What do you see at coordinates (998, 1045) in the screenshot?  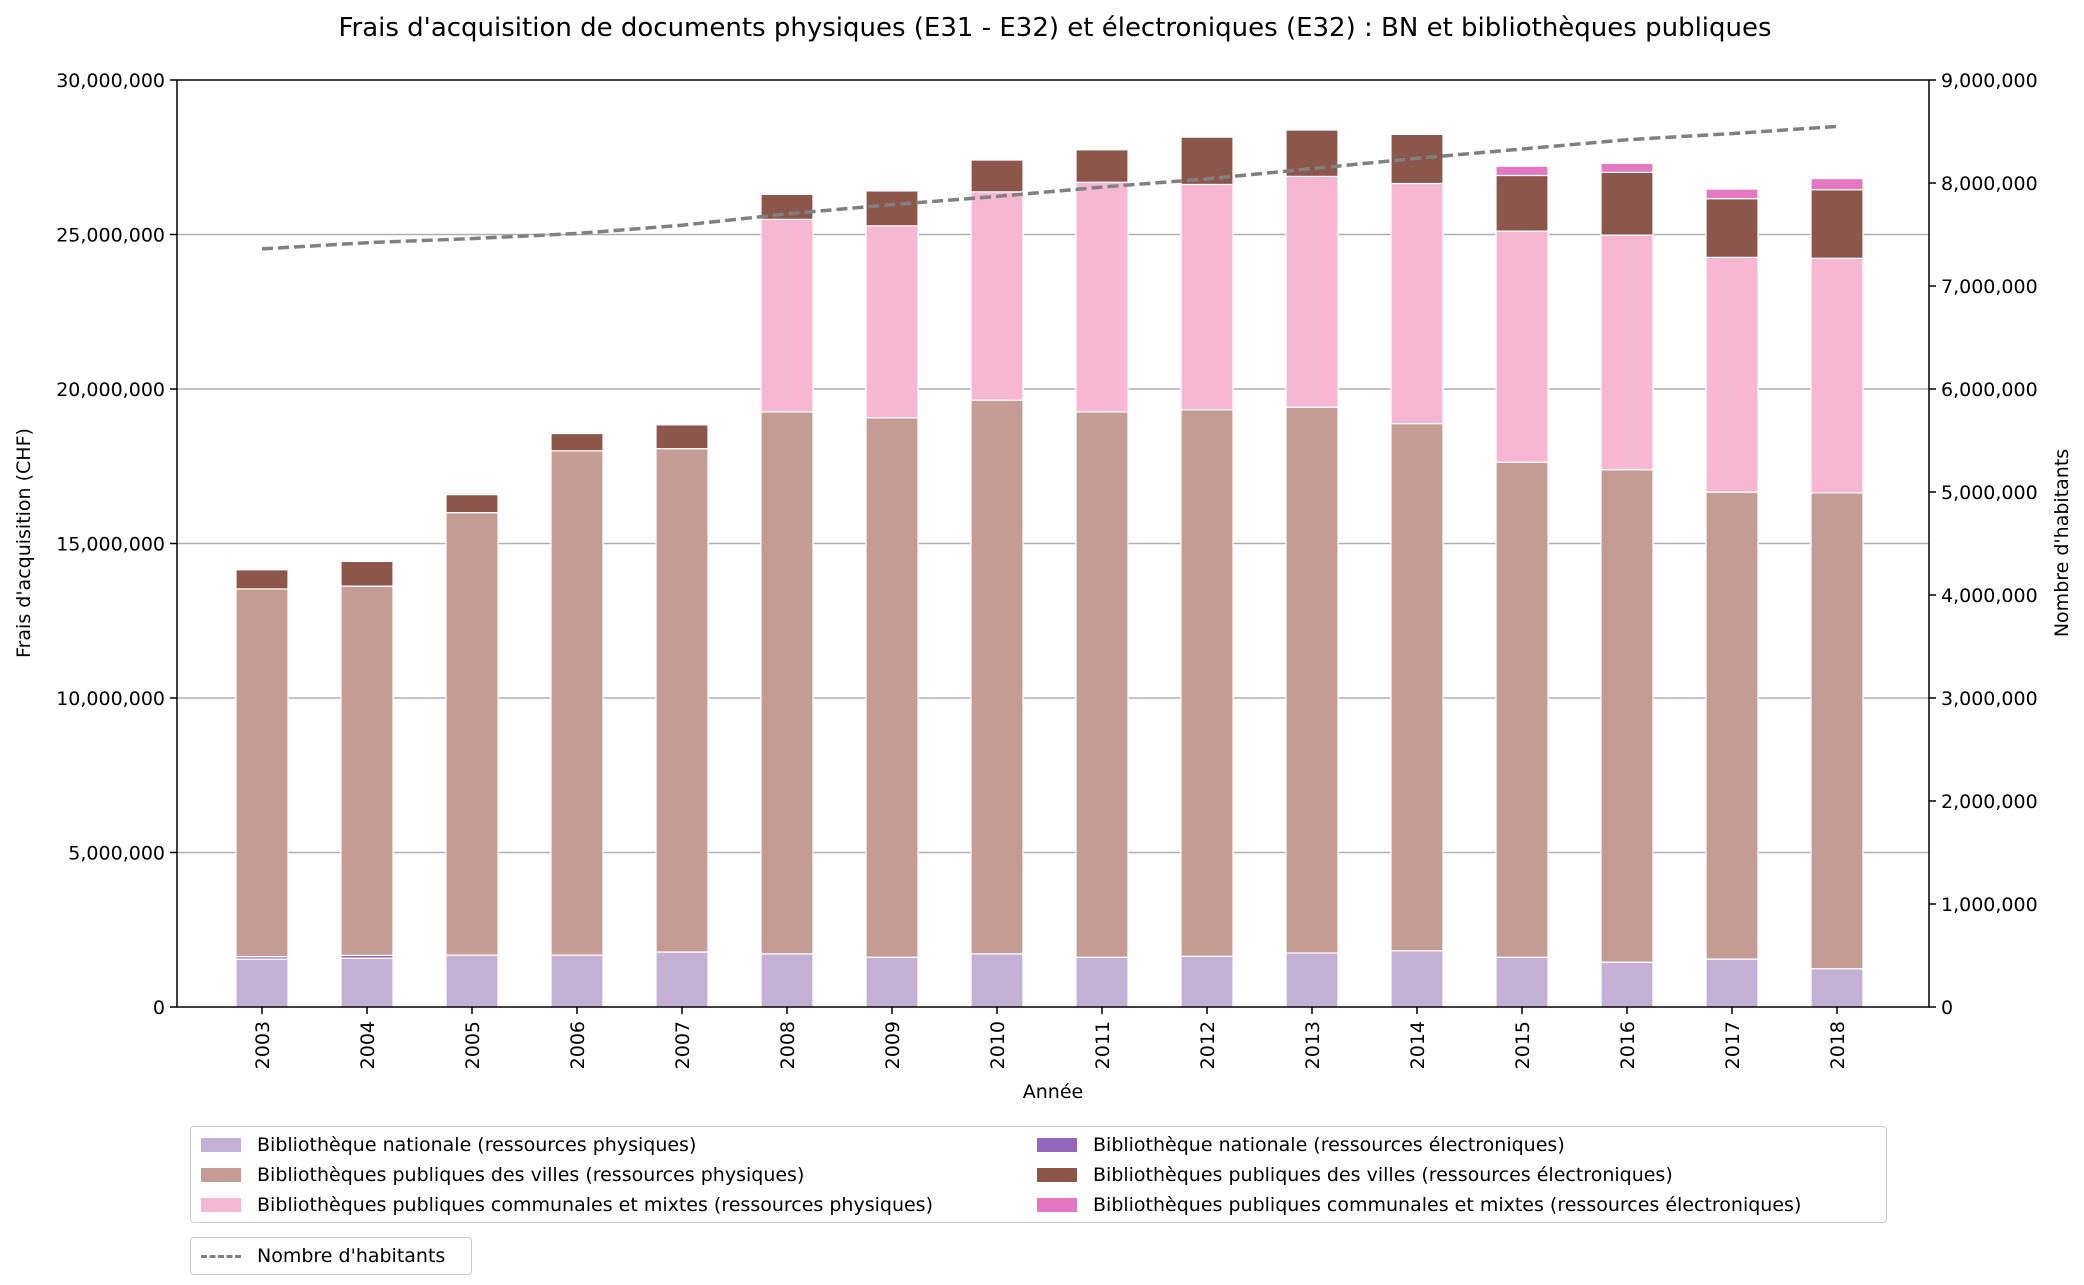 I see `x-tick-label: 2010` at bounding box center [998, 1045].